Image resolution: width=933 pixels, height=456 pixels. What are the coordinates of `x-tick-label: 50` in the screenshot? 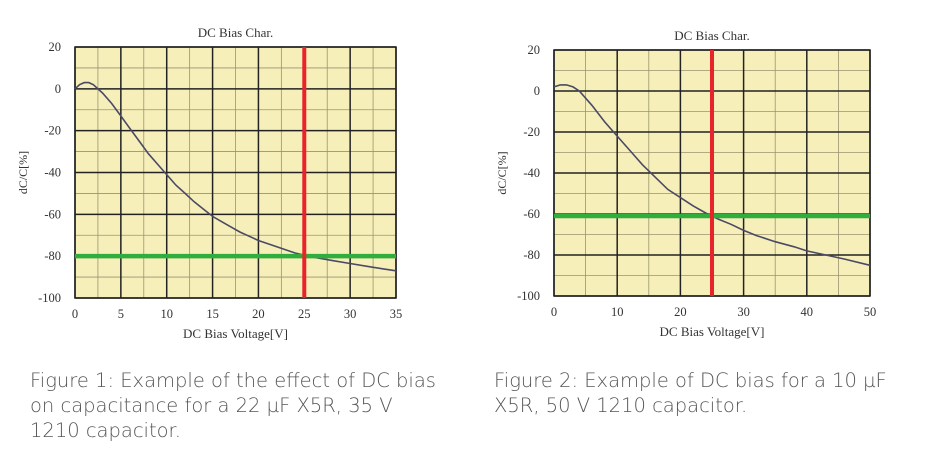 It's located at (870, 312).